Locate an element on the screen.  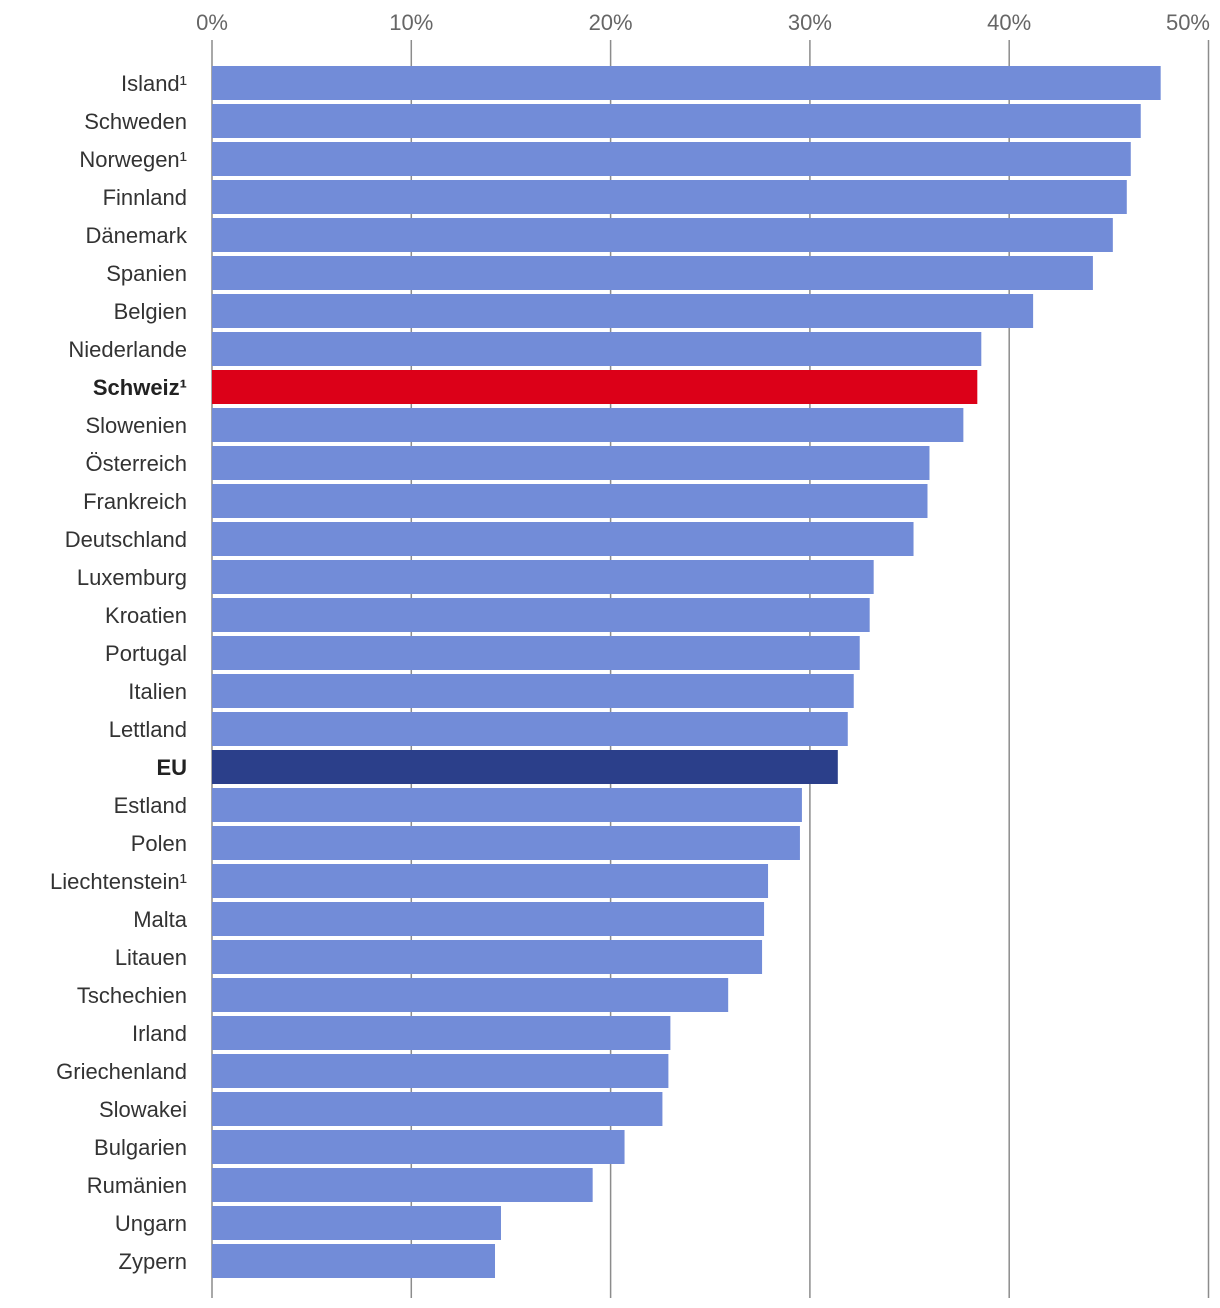
category-label: Schweiz¹ is located at coordinates (140, 387).